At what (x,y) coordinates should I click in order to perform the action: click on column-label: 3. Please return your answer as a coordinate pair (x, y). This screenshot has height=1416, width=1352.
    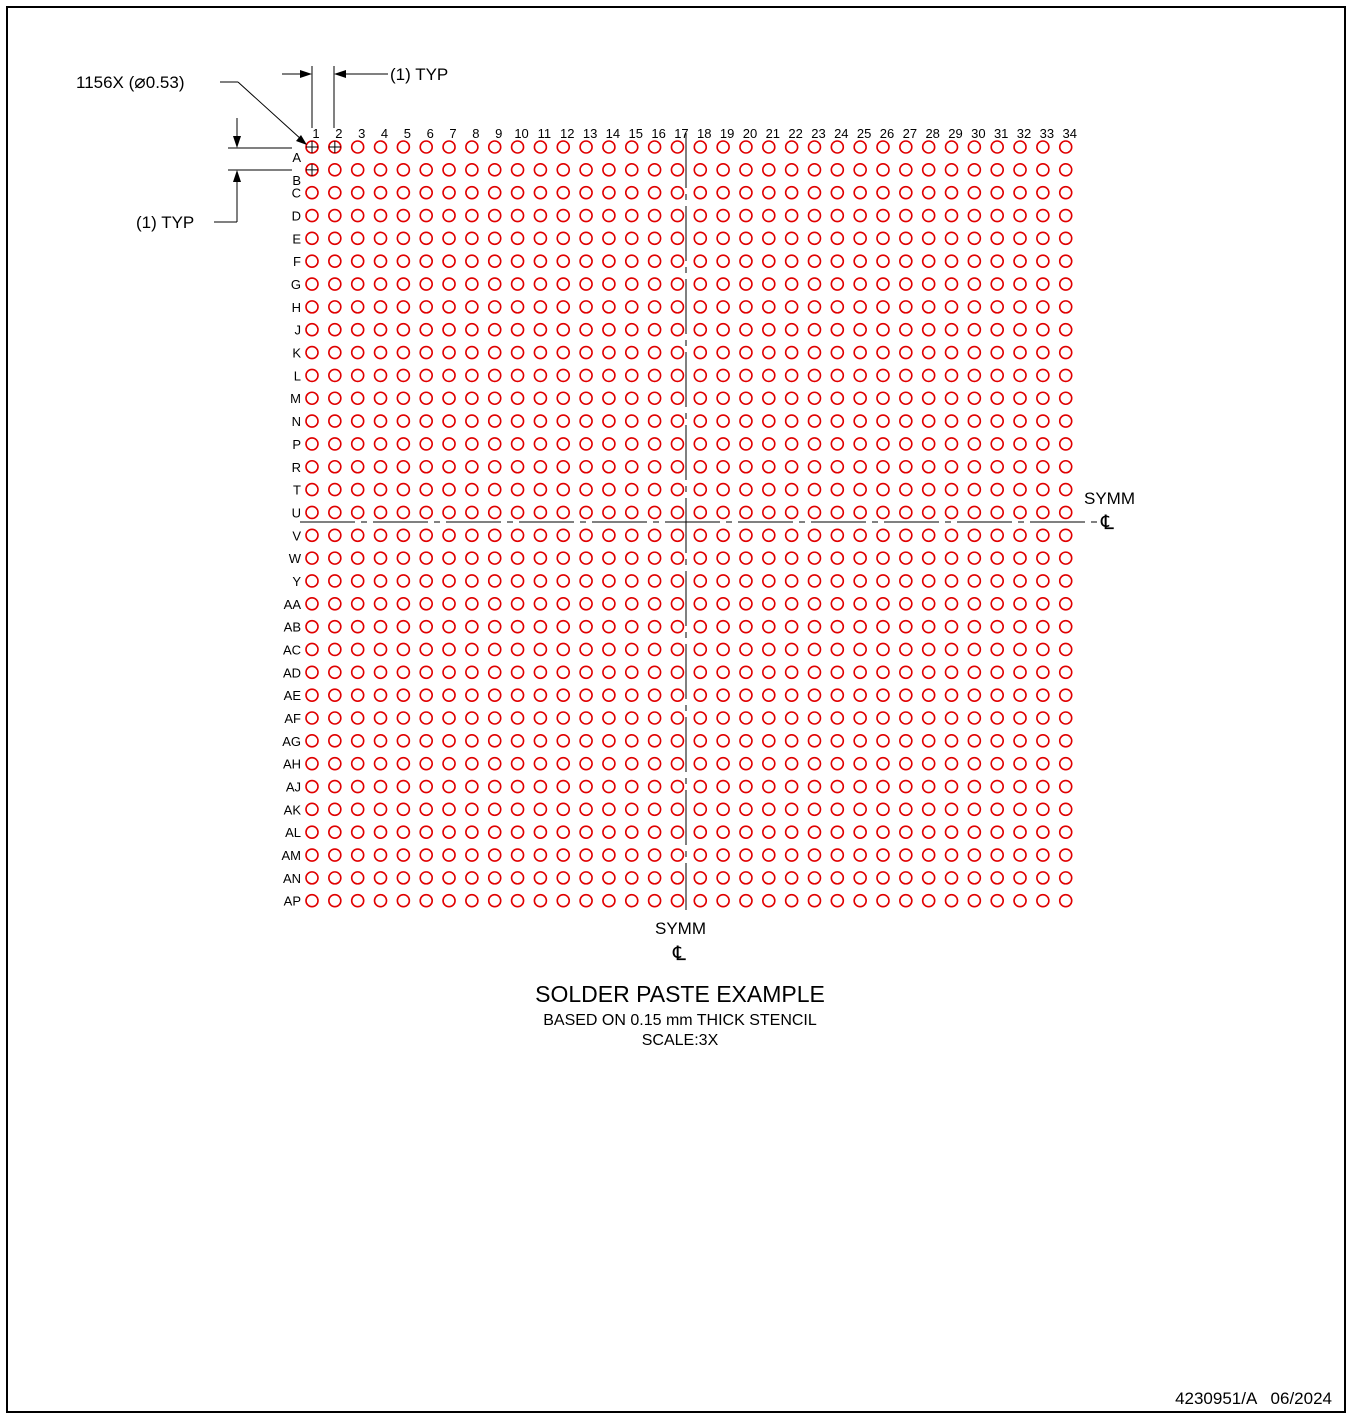
    Looking at the image, I should click on (361, 133).